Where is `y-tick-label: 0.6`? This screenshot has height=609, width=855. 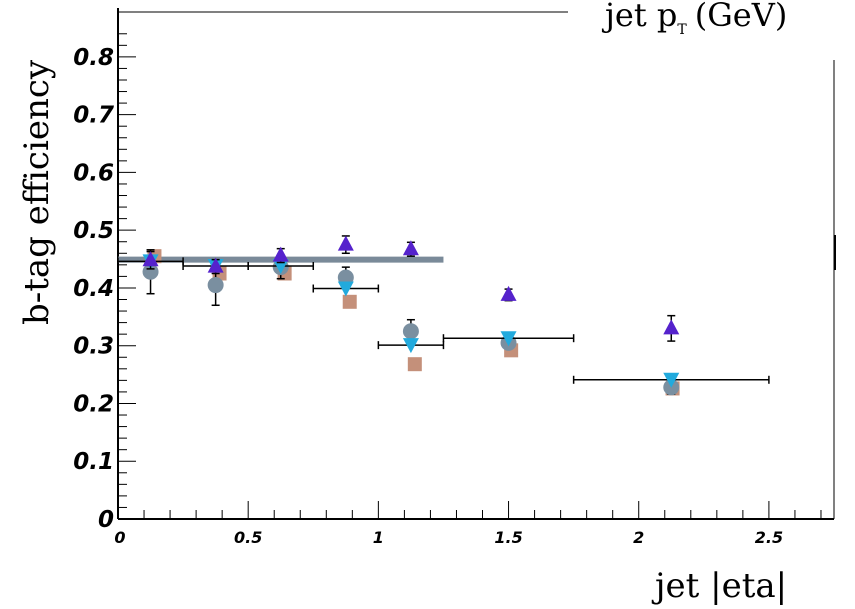 y-tick-label: 0.6 is located at coordinates (93, 173).